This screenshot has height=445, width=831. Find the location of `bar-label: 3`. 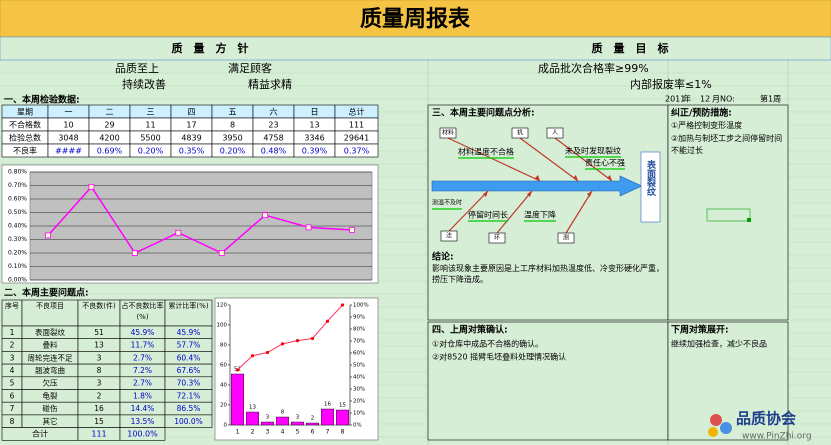

bar-label: 3 is located at coordinates (298, 418).